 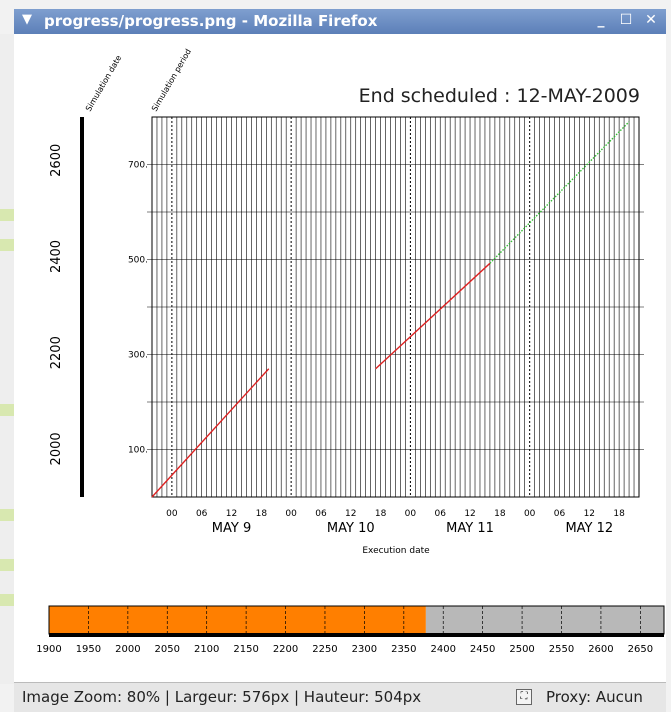 What do you see at coordinates (544, 620) in the screenshot?
I see `progress-remaining` at bounding box center [544, 620].